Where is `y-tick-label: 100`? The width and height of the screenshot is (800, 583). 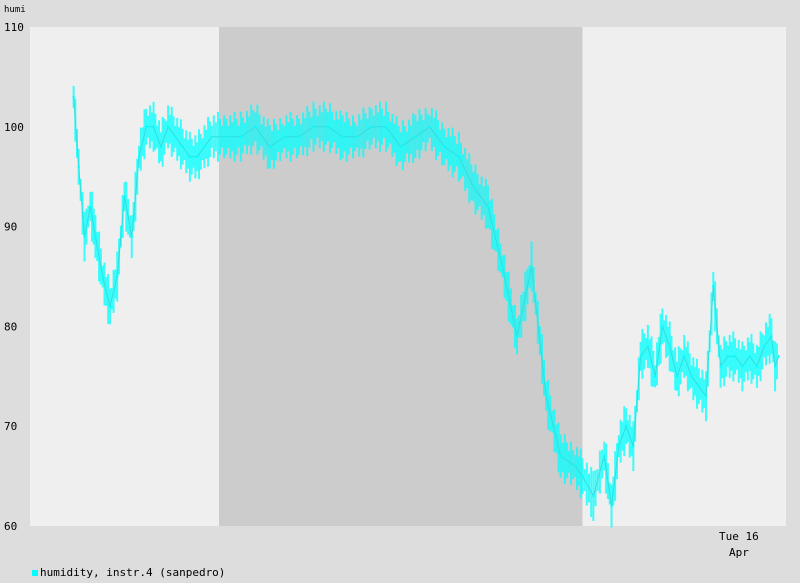 y-tick-label: 100 is located at coordinates (14, 127).